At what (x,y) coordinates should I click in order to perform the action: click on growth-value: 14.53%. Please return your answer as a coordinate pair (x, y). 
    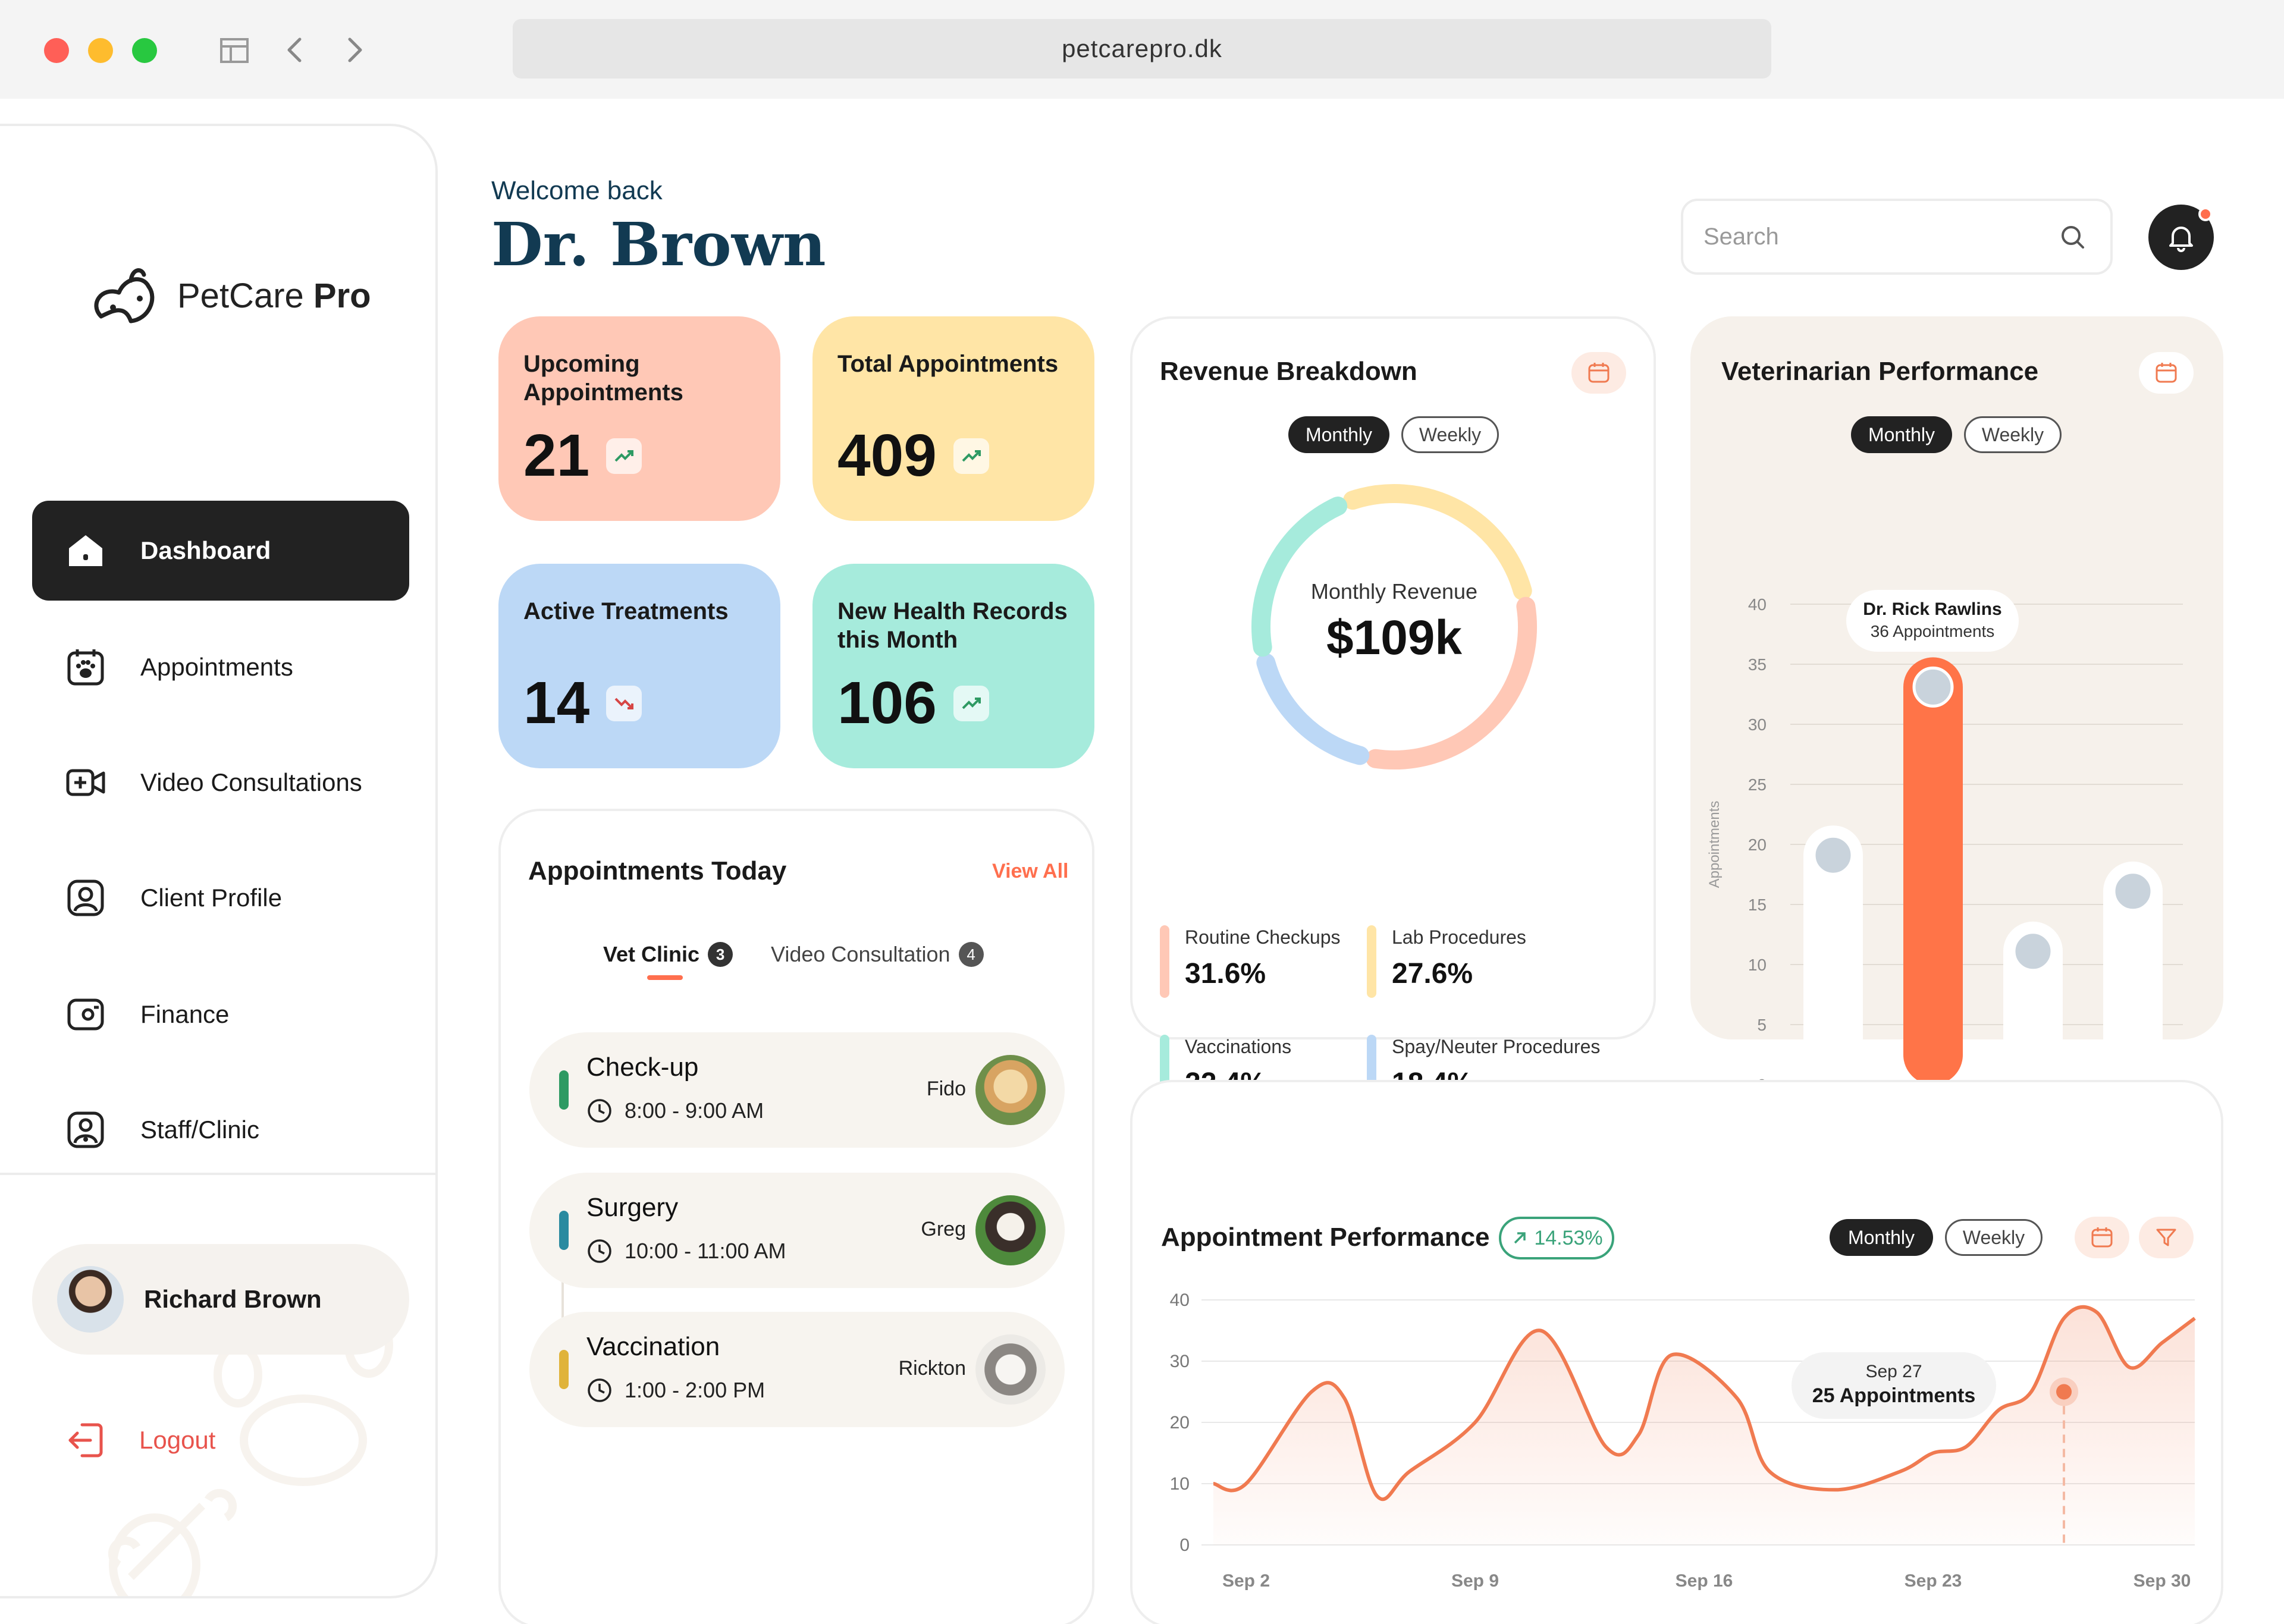
    Looking at the image, I should click on (1568, 1237).